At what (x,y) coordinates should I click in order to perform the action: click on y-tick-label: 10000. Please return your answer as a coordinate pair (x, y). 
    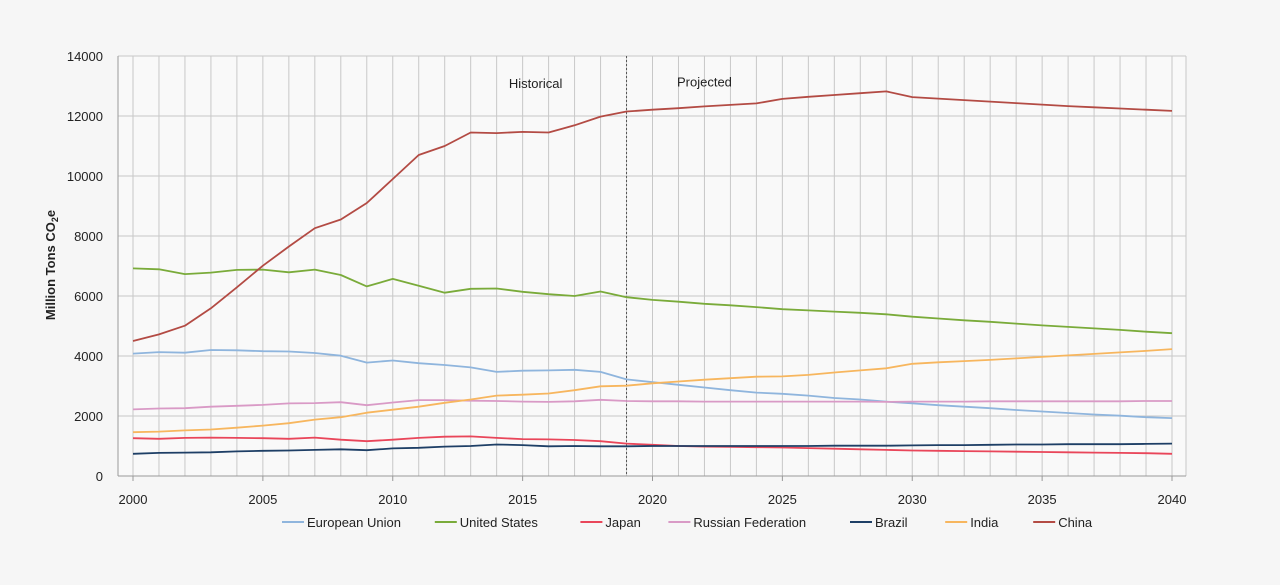
    Looking at the image, I should click on (85, 176).